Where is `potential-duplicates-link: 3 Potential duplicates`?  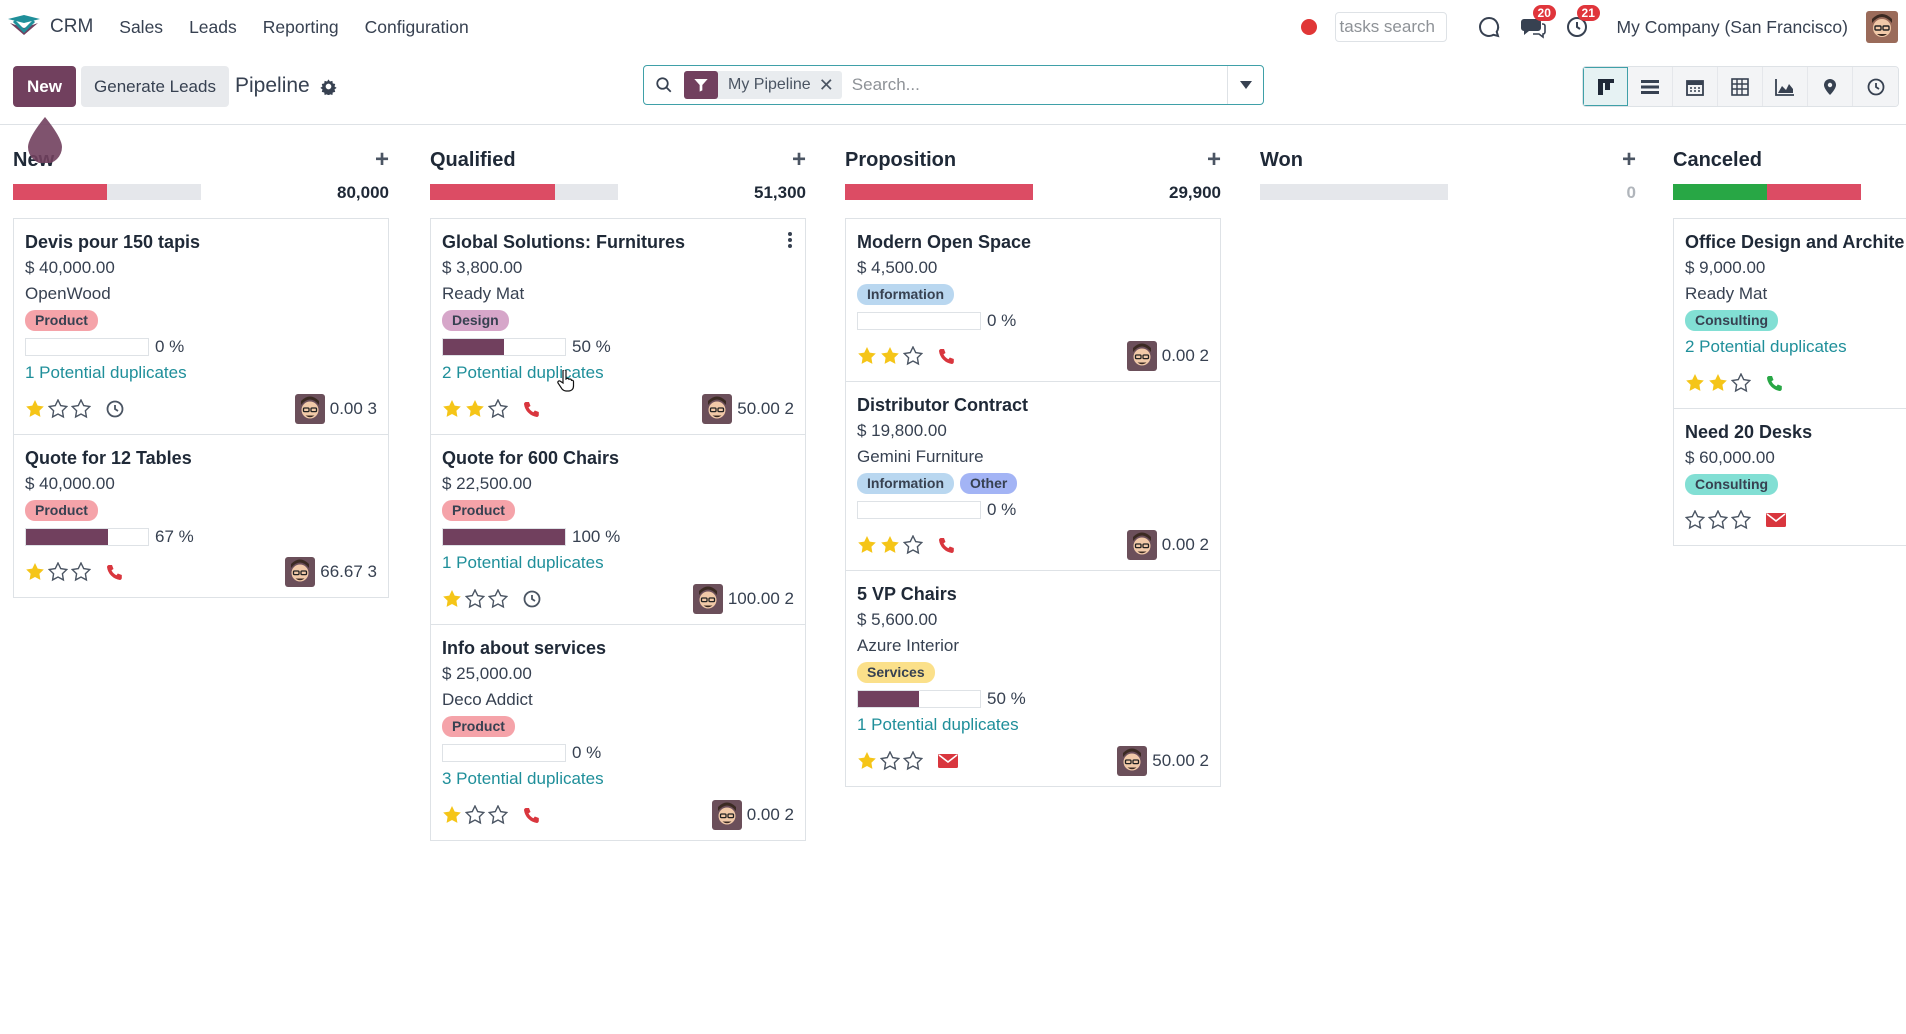
potential-duplicates-link: 3 Potential duplicates is located at coordinates (523, 778).